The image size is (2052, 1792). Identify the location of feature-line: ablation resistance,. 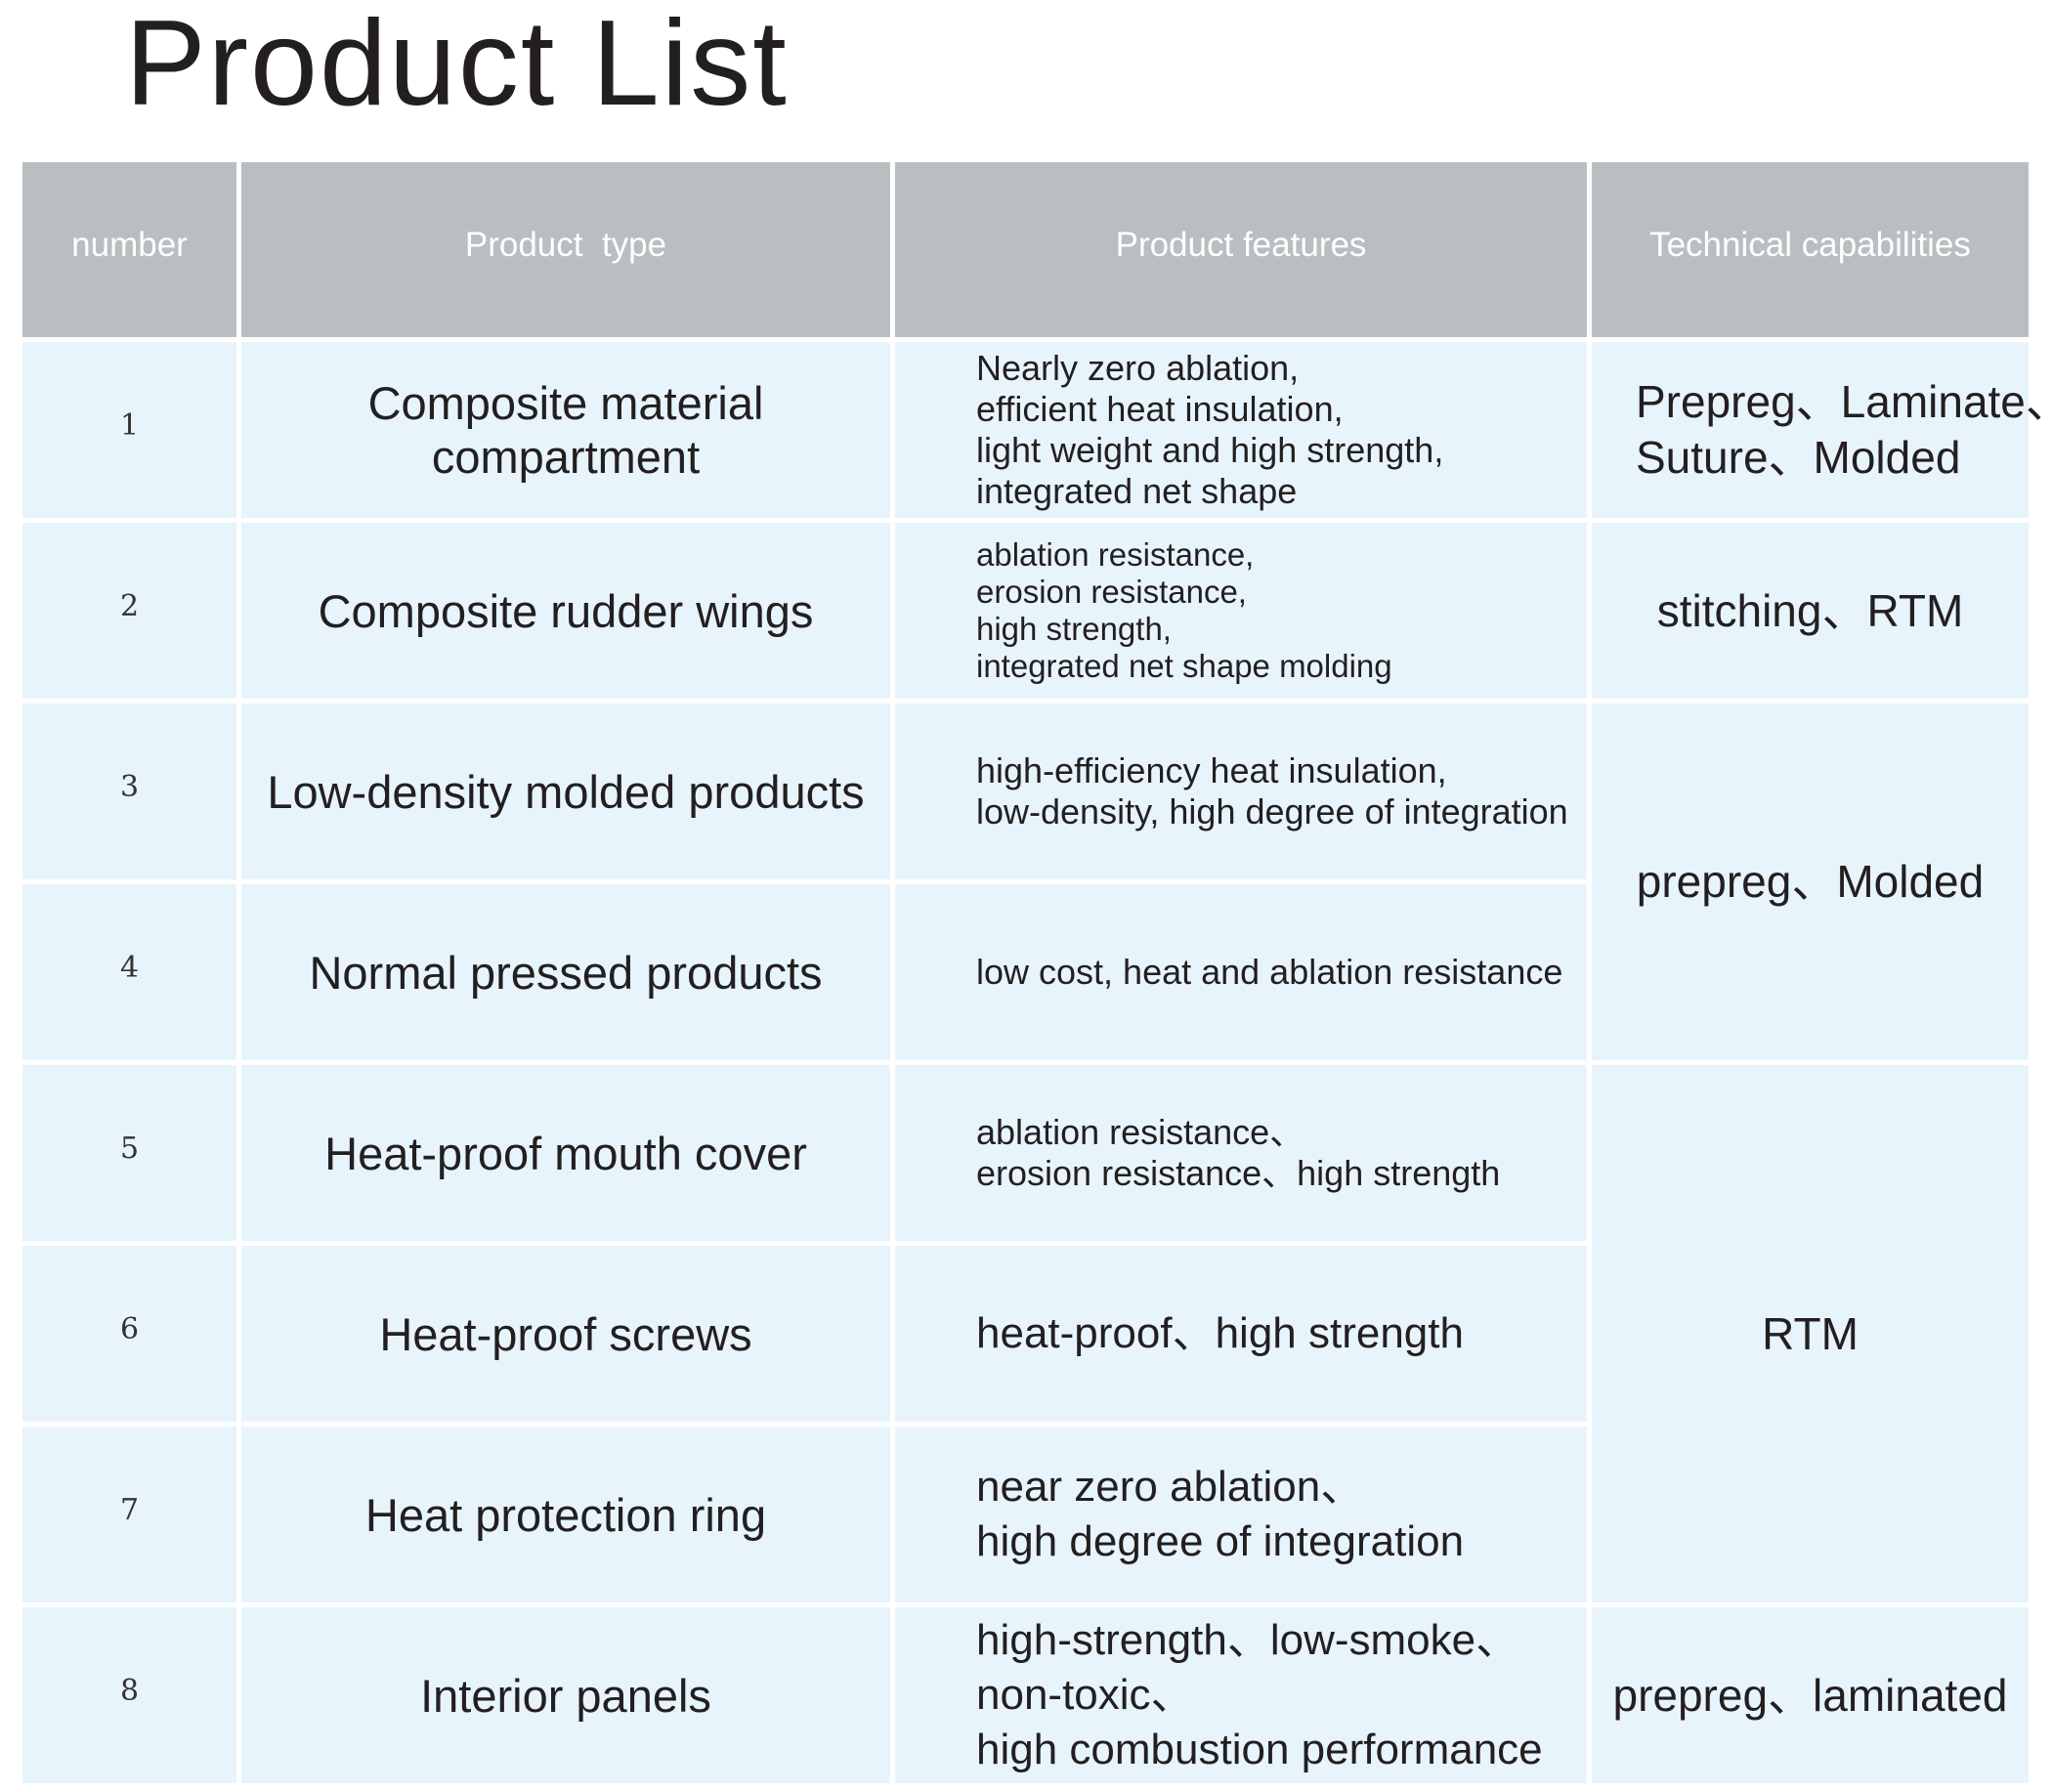
(1115, 554).